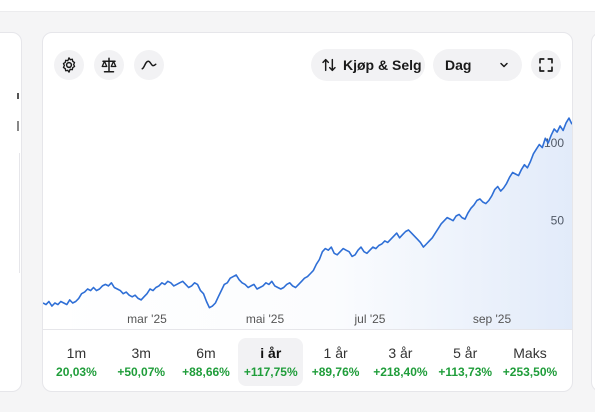 Image resolution: width=595 pixels, height=412 pixels. I want to click on range-label: 3 år, so click(400, 352).